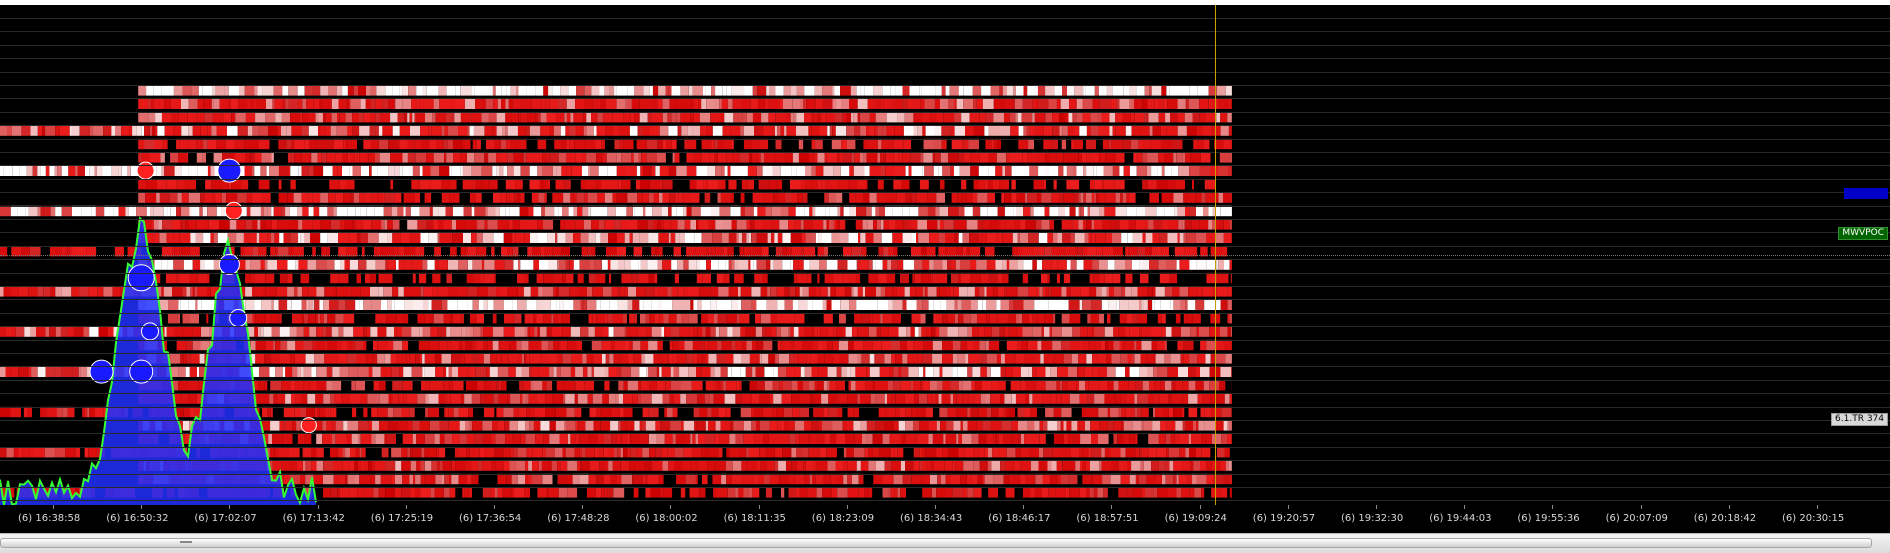 The image size is (1890, 553). I want to click on horizontal-scrollbar, so click(945, 543).